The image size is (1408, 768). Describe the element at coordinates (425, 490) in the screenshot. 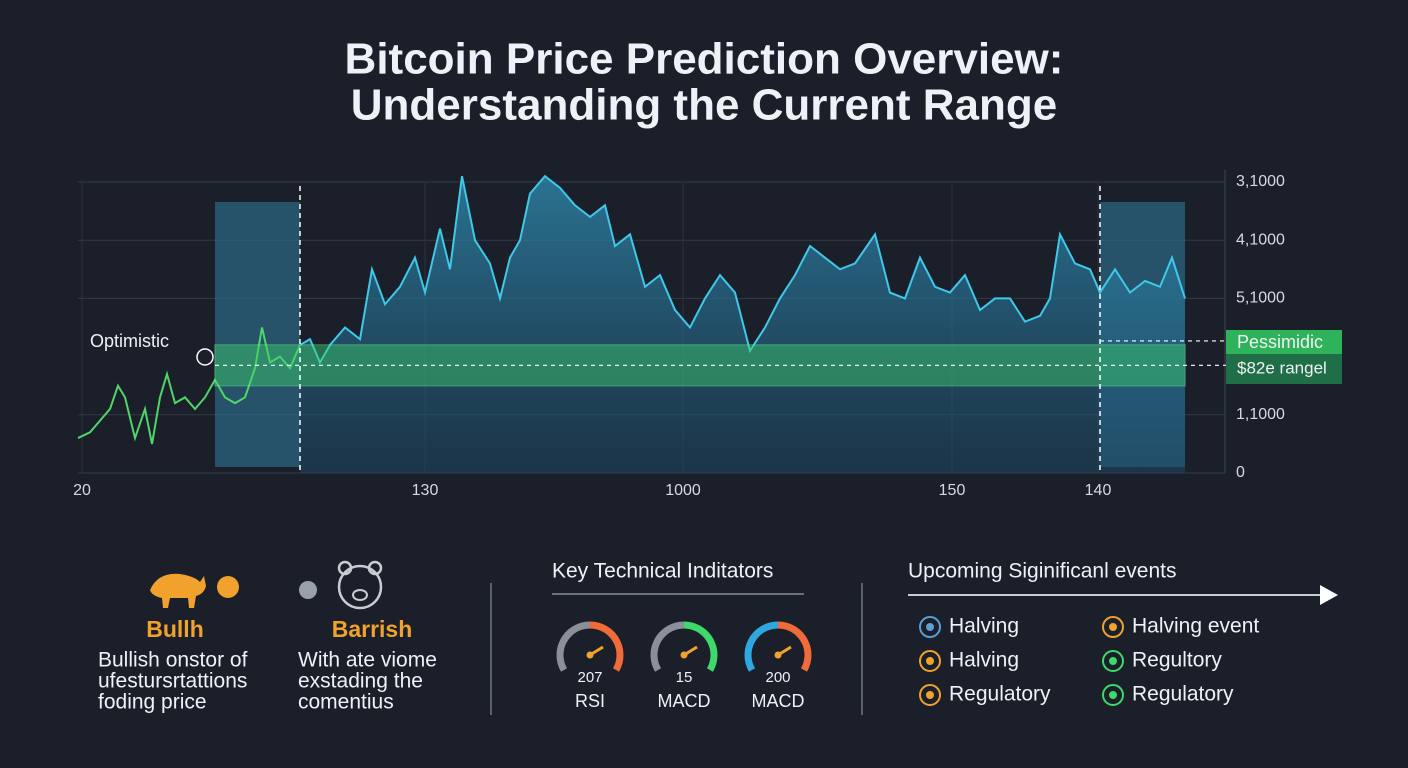

I see `x-tick-label: 130` at that location.